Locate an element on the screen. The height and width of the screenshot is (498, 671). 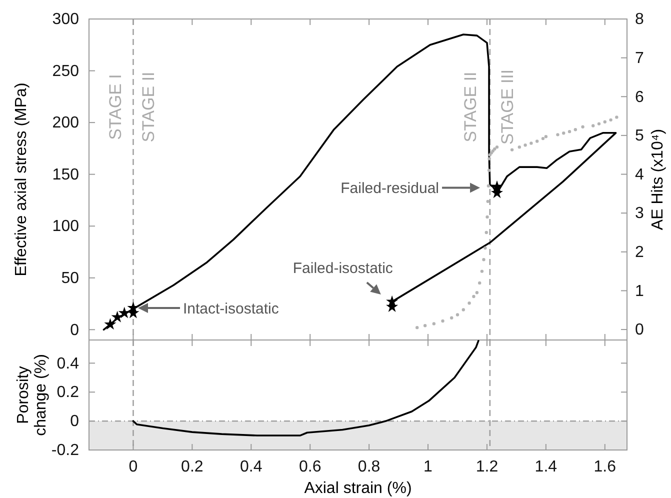
y-tick-label: 0.2 is located at coordinates (68, 393).